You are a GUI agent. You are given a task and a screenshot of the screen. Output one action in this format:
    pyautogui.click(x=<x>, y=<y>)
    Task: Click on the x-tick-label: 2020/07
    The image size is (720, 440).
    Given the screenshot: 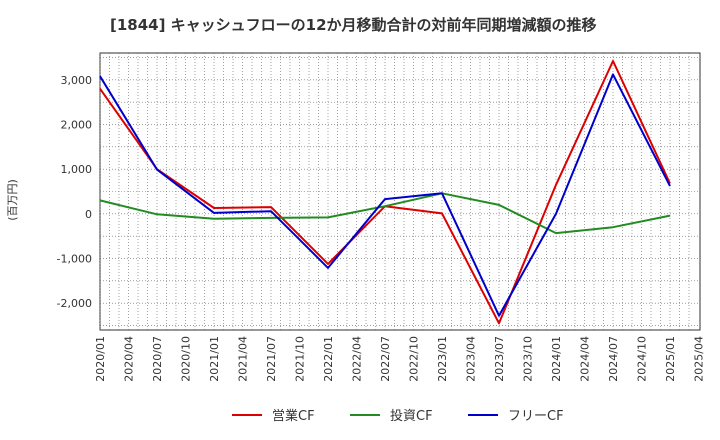 What is the action you would take?
    pyautogui.click(x=157, y=359)
    